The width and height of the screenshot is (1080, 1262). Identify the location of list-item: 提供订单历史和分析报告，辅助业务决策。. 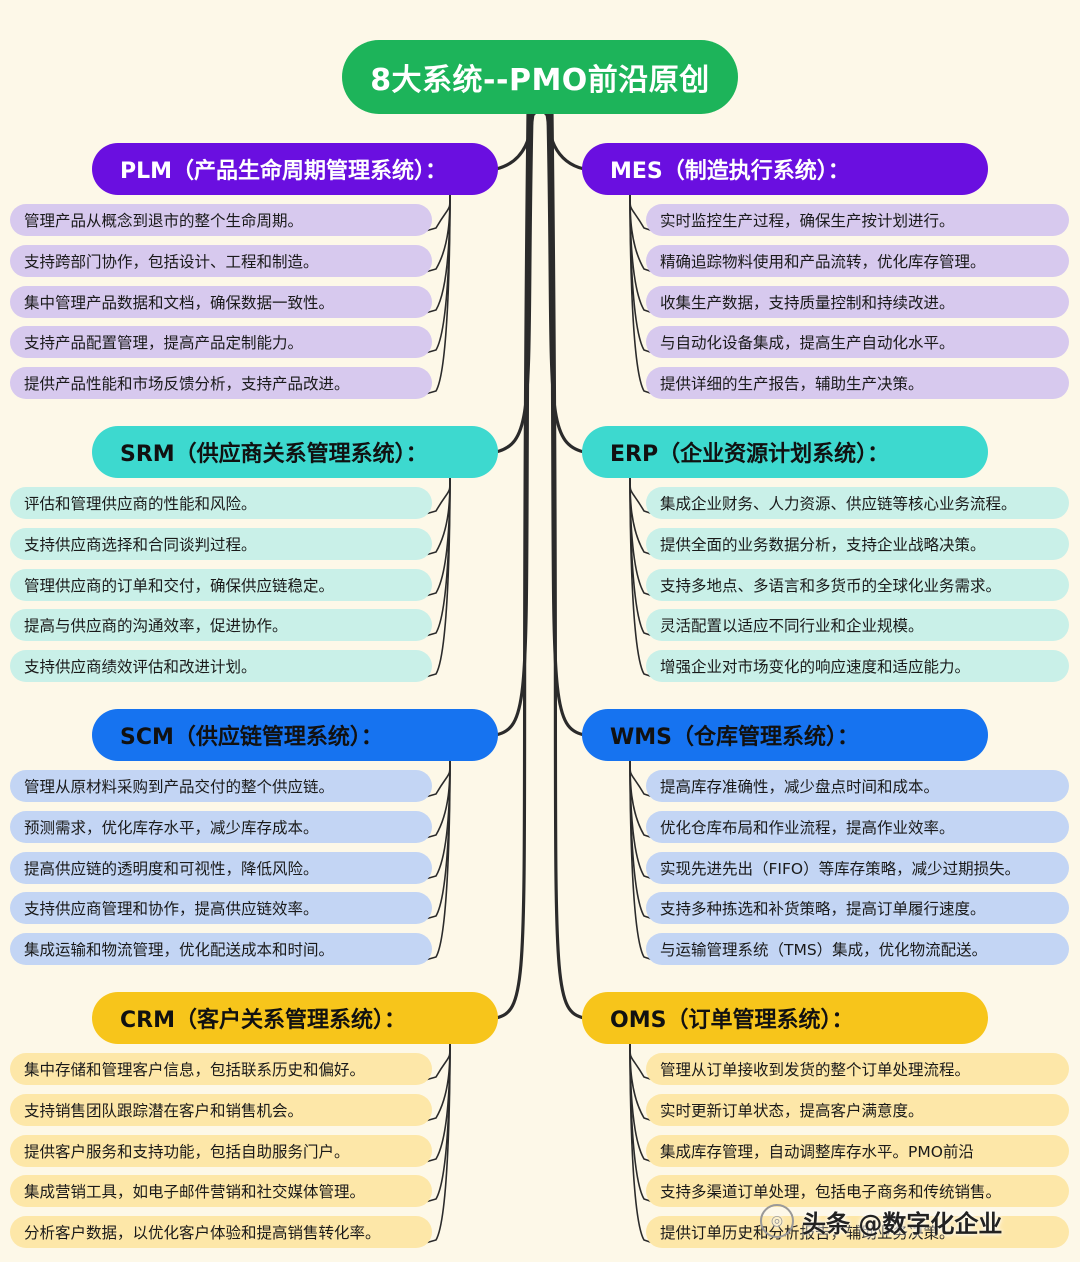
(857, 1232).